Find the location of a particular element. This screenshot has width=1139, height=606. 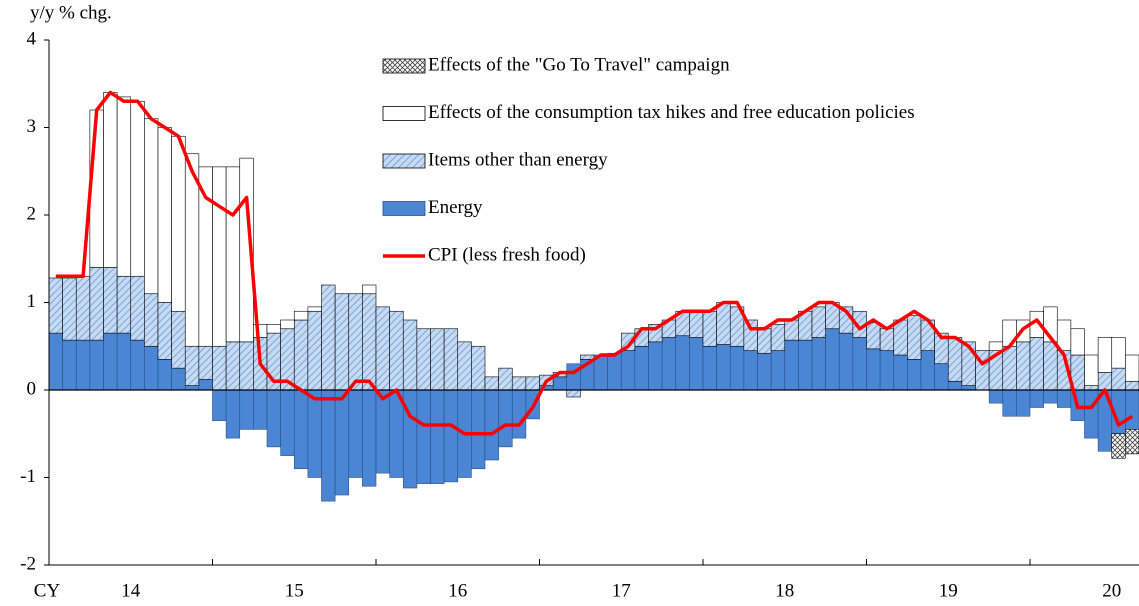

x-tick-label: 15 is located at coordinates (294, 590).